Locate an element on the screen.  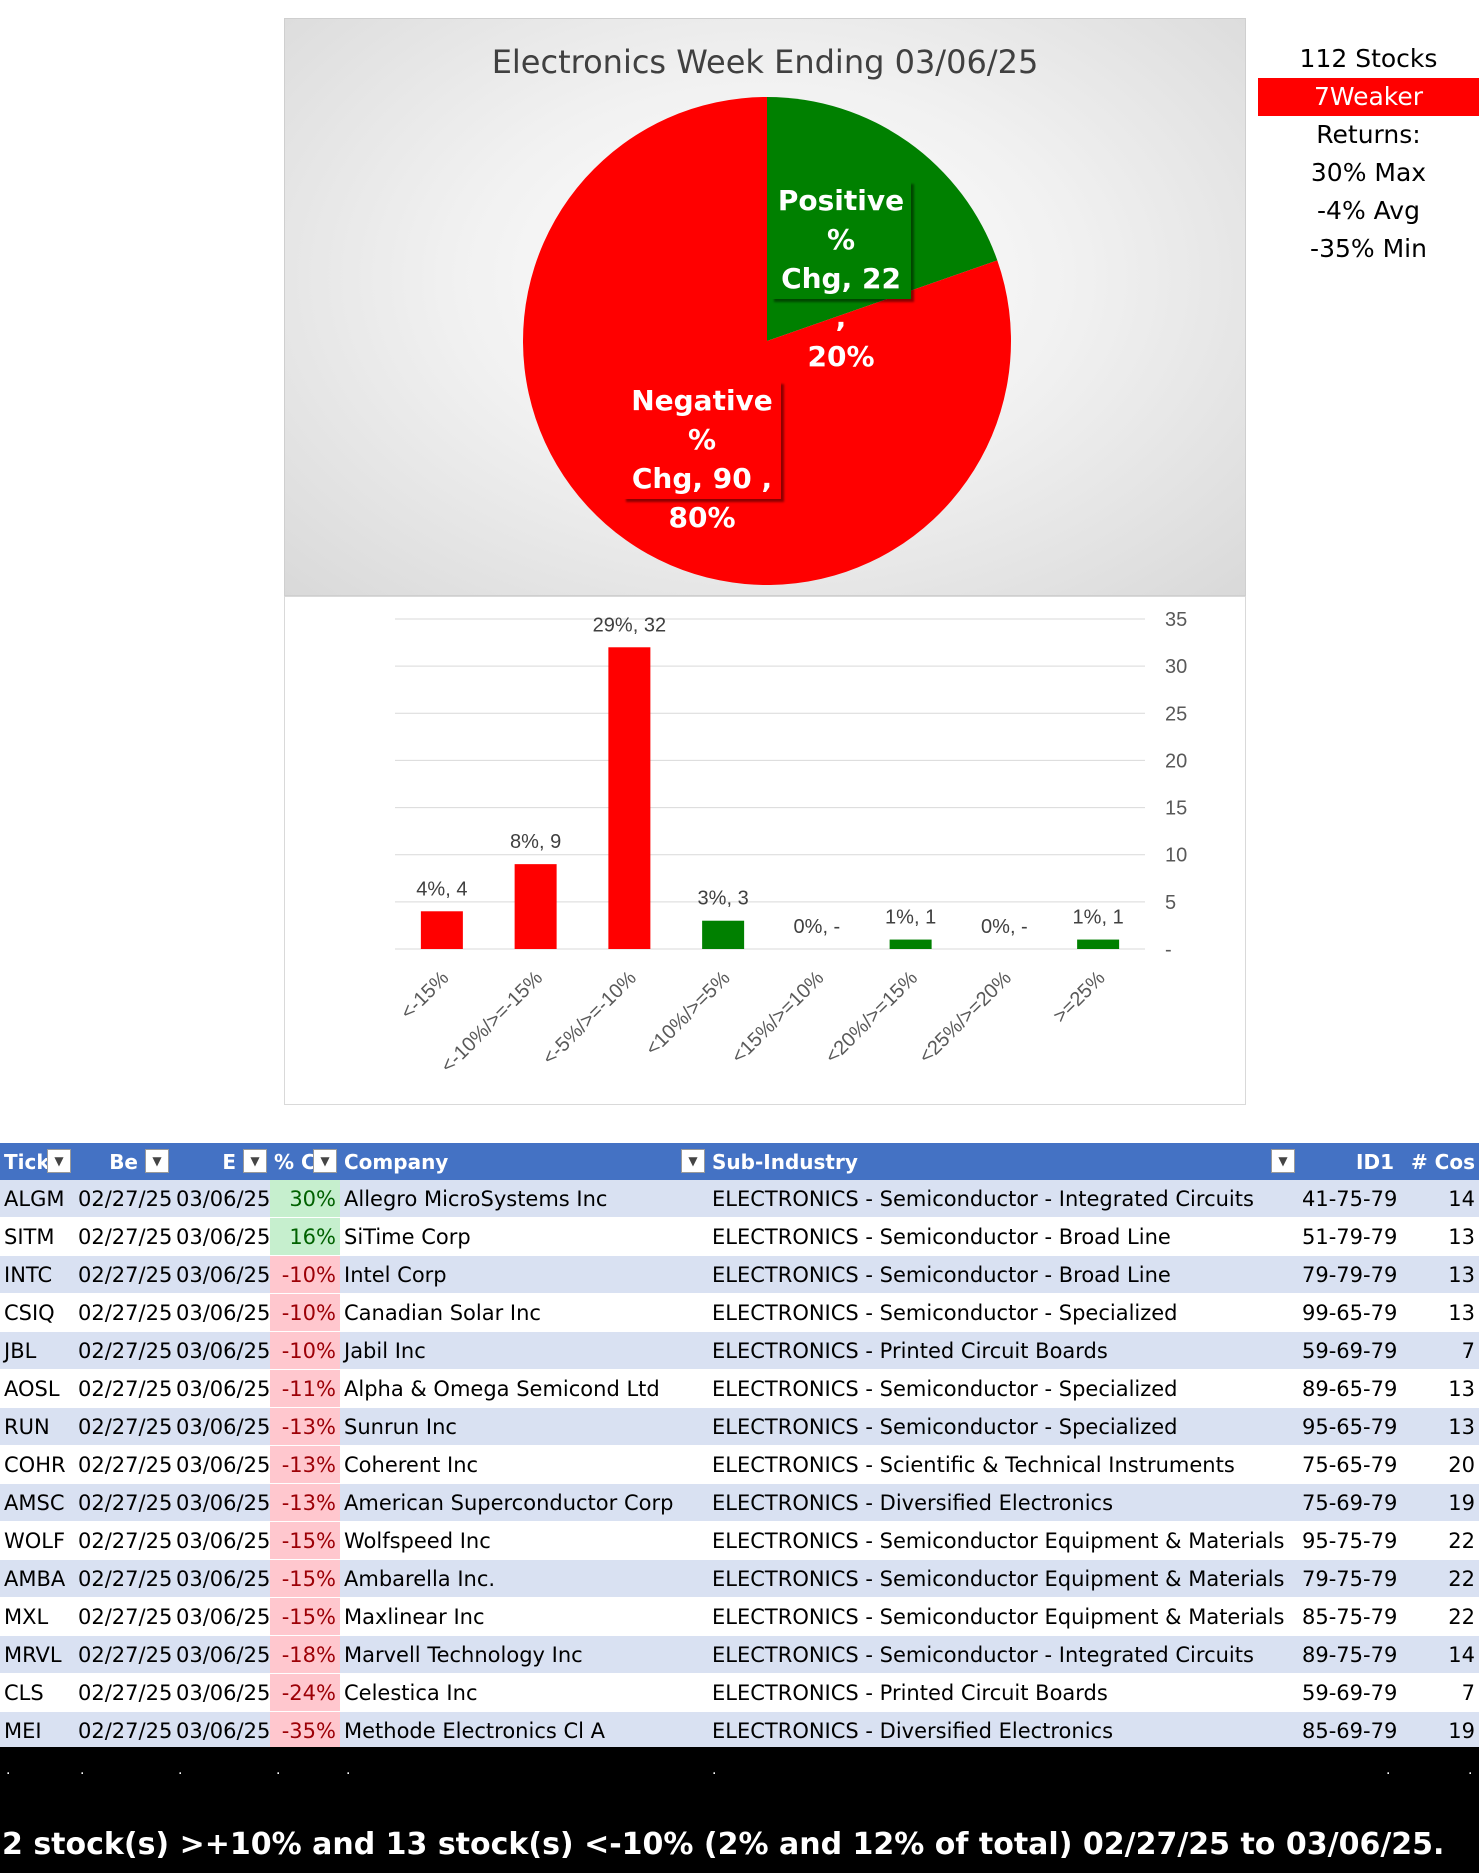
cell-id1: 99-65-79 is located at coordinates (1348, 1312).